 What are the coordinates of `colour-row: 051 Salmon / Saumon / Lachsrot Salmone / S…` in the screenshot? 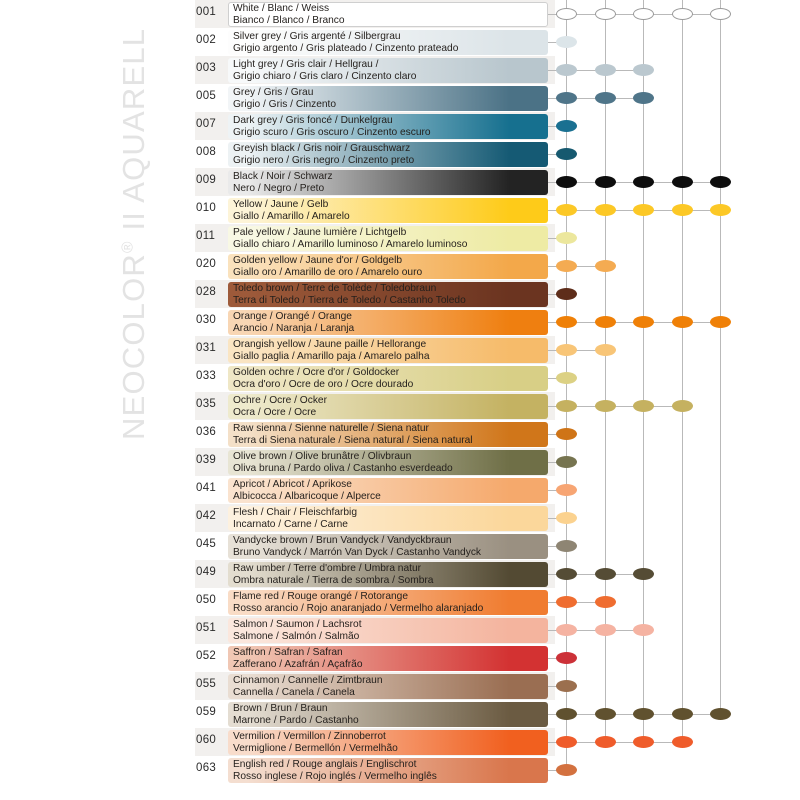 It's located at (400, 630).